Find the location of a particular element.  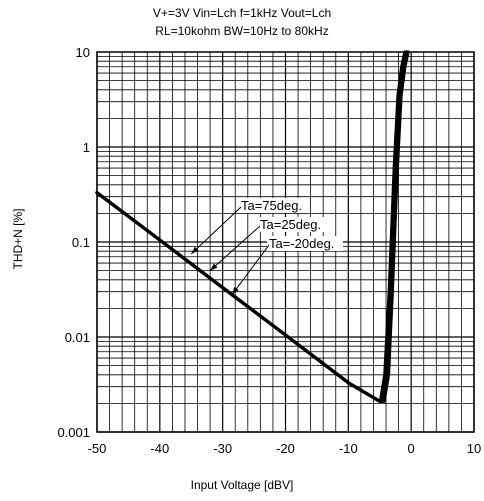

annotation-label: Ta=25deg. is located at coordinates (290, 224).